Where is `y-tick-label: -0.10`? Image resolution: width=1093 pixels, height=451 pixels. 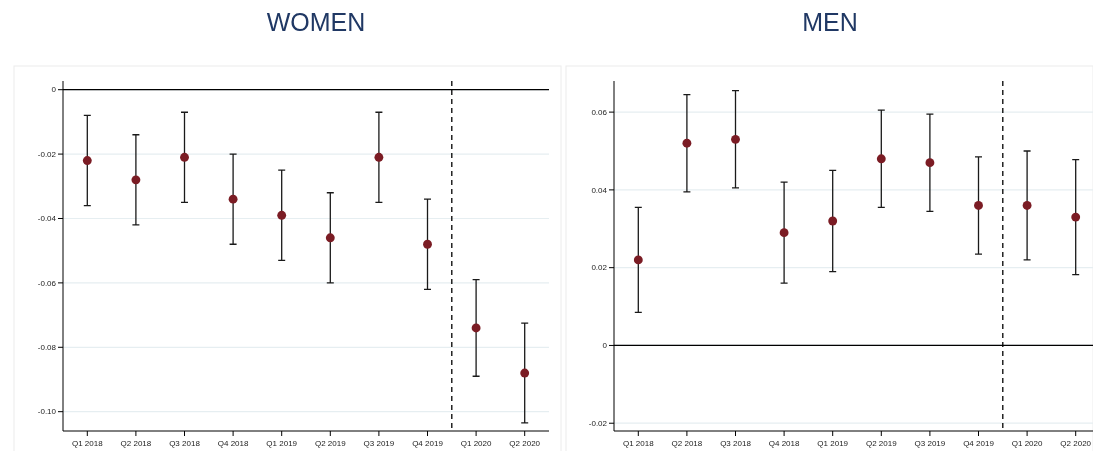
y-tick-label: -0.10 is located at coordinates (47, 412).